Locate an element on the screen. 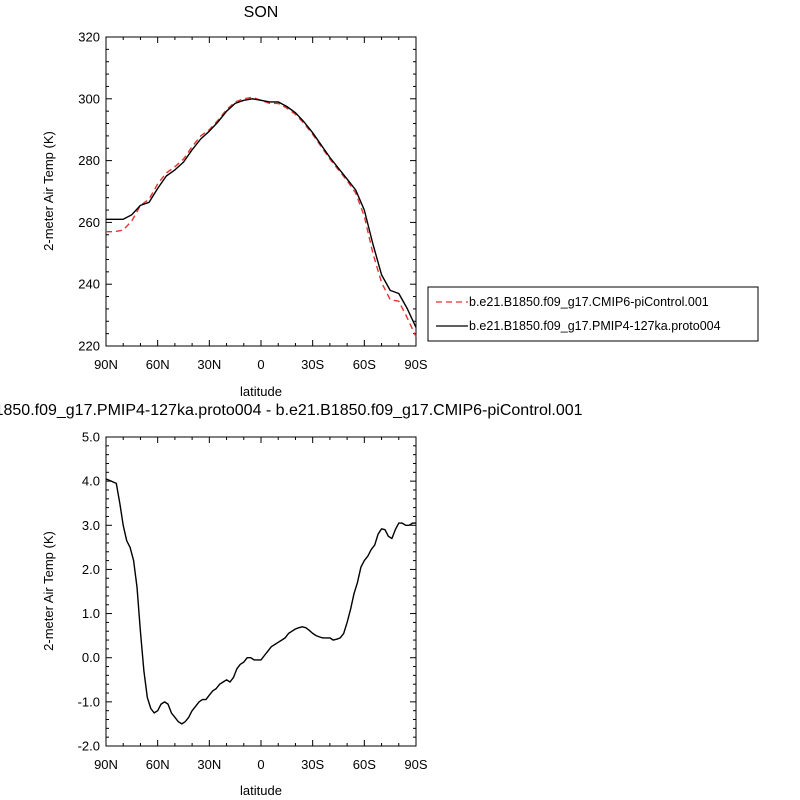  y-tick-label: 280 is located at coordinates (89, 160).